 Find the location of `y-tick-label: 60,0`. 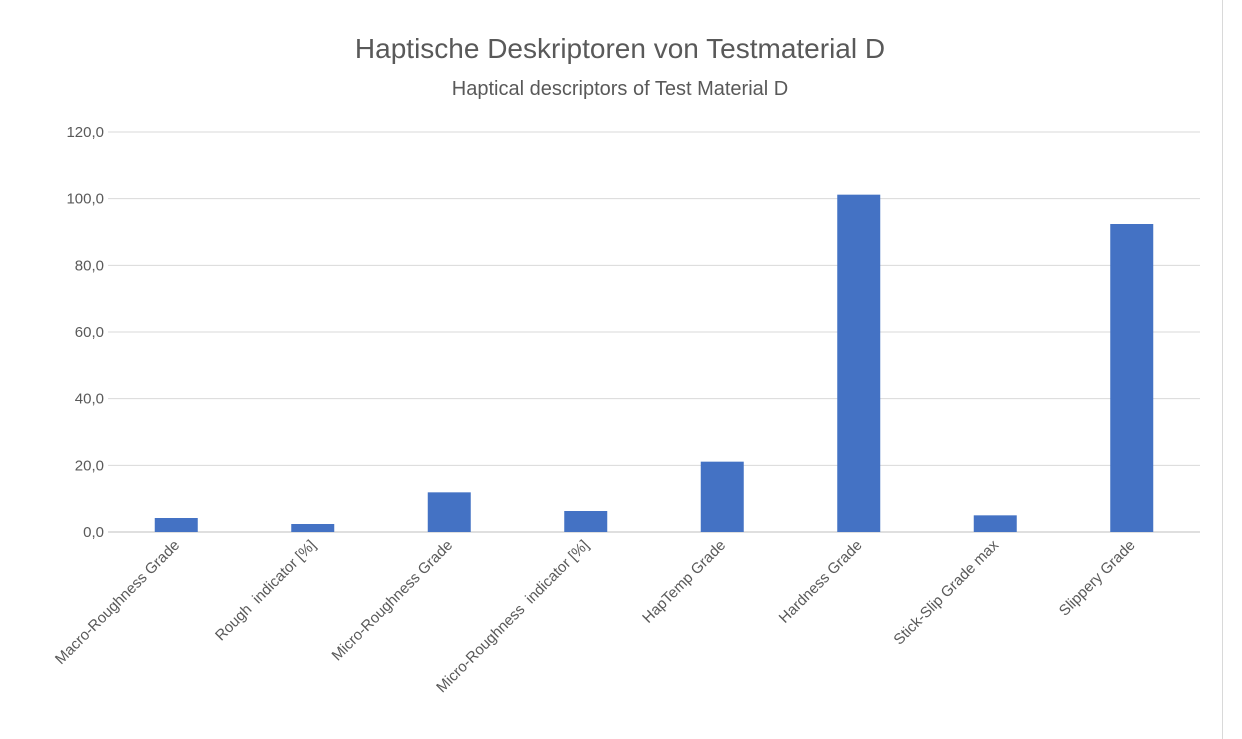

y-tick-label: 60,0 is located at coordinates (89, 332).